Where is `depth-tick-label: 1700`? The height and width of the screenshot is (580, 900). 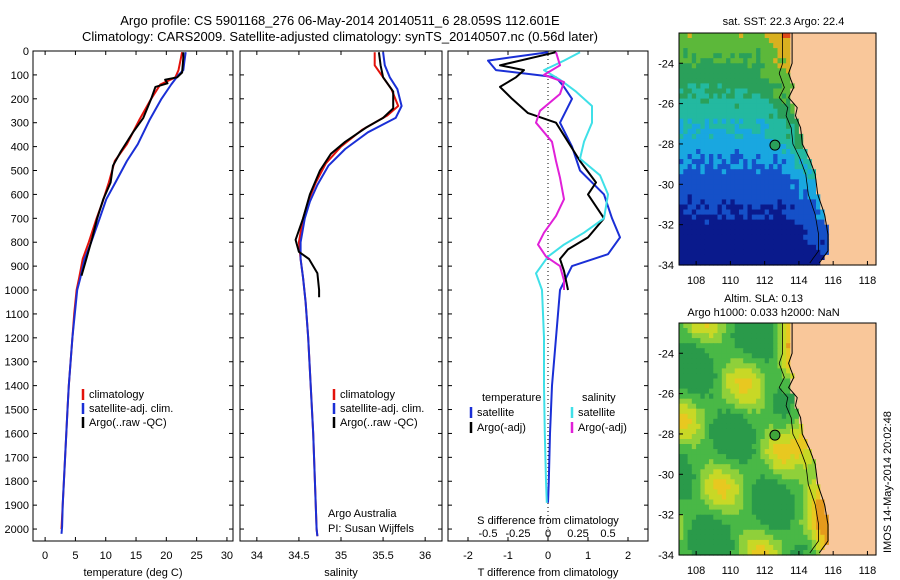 depth-tick-label: 1700 is located at coordinates (17, 458).